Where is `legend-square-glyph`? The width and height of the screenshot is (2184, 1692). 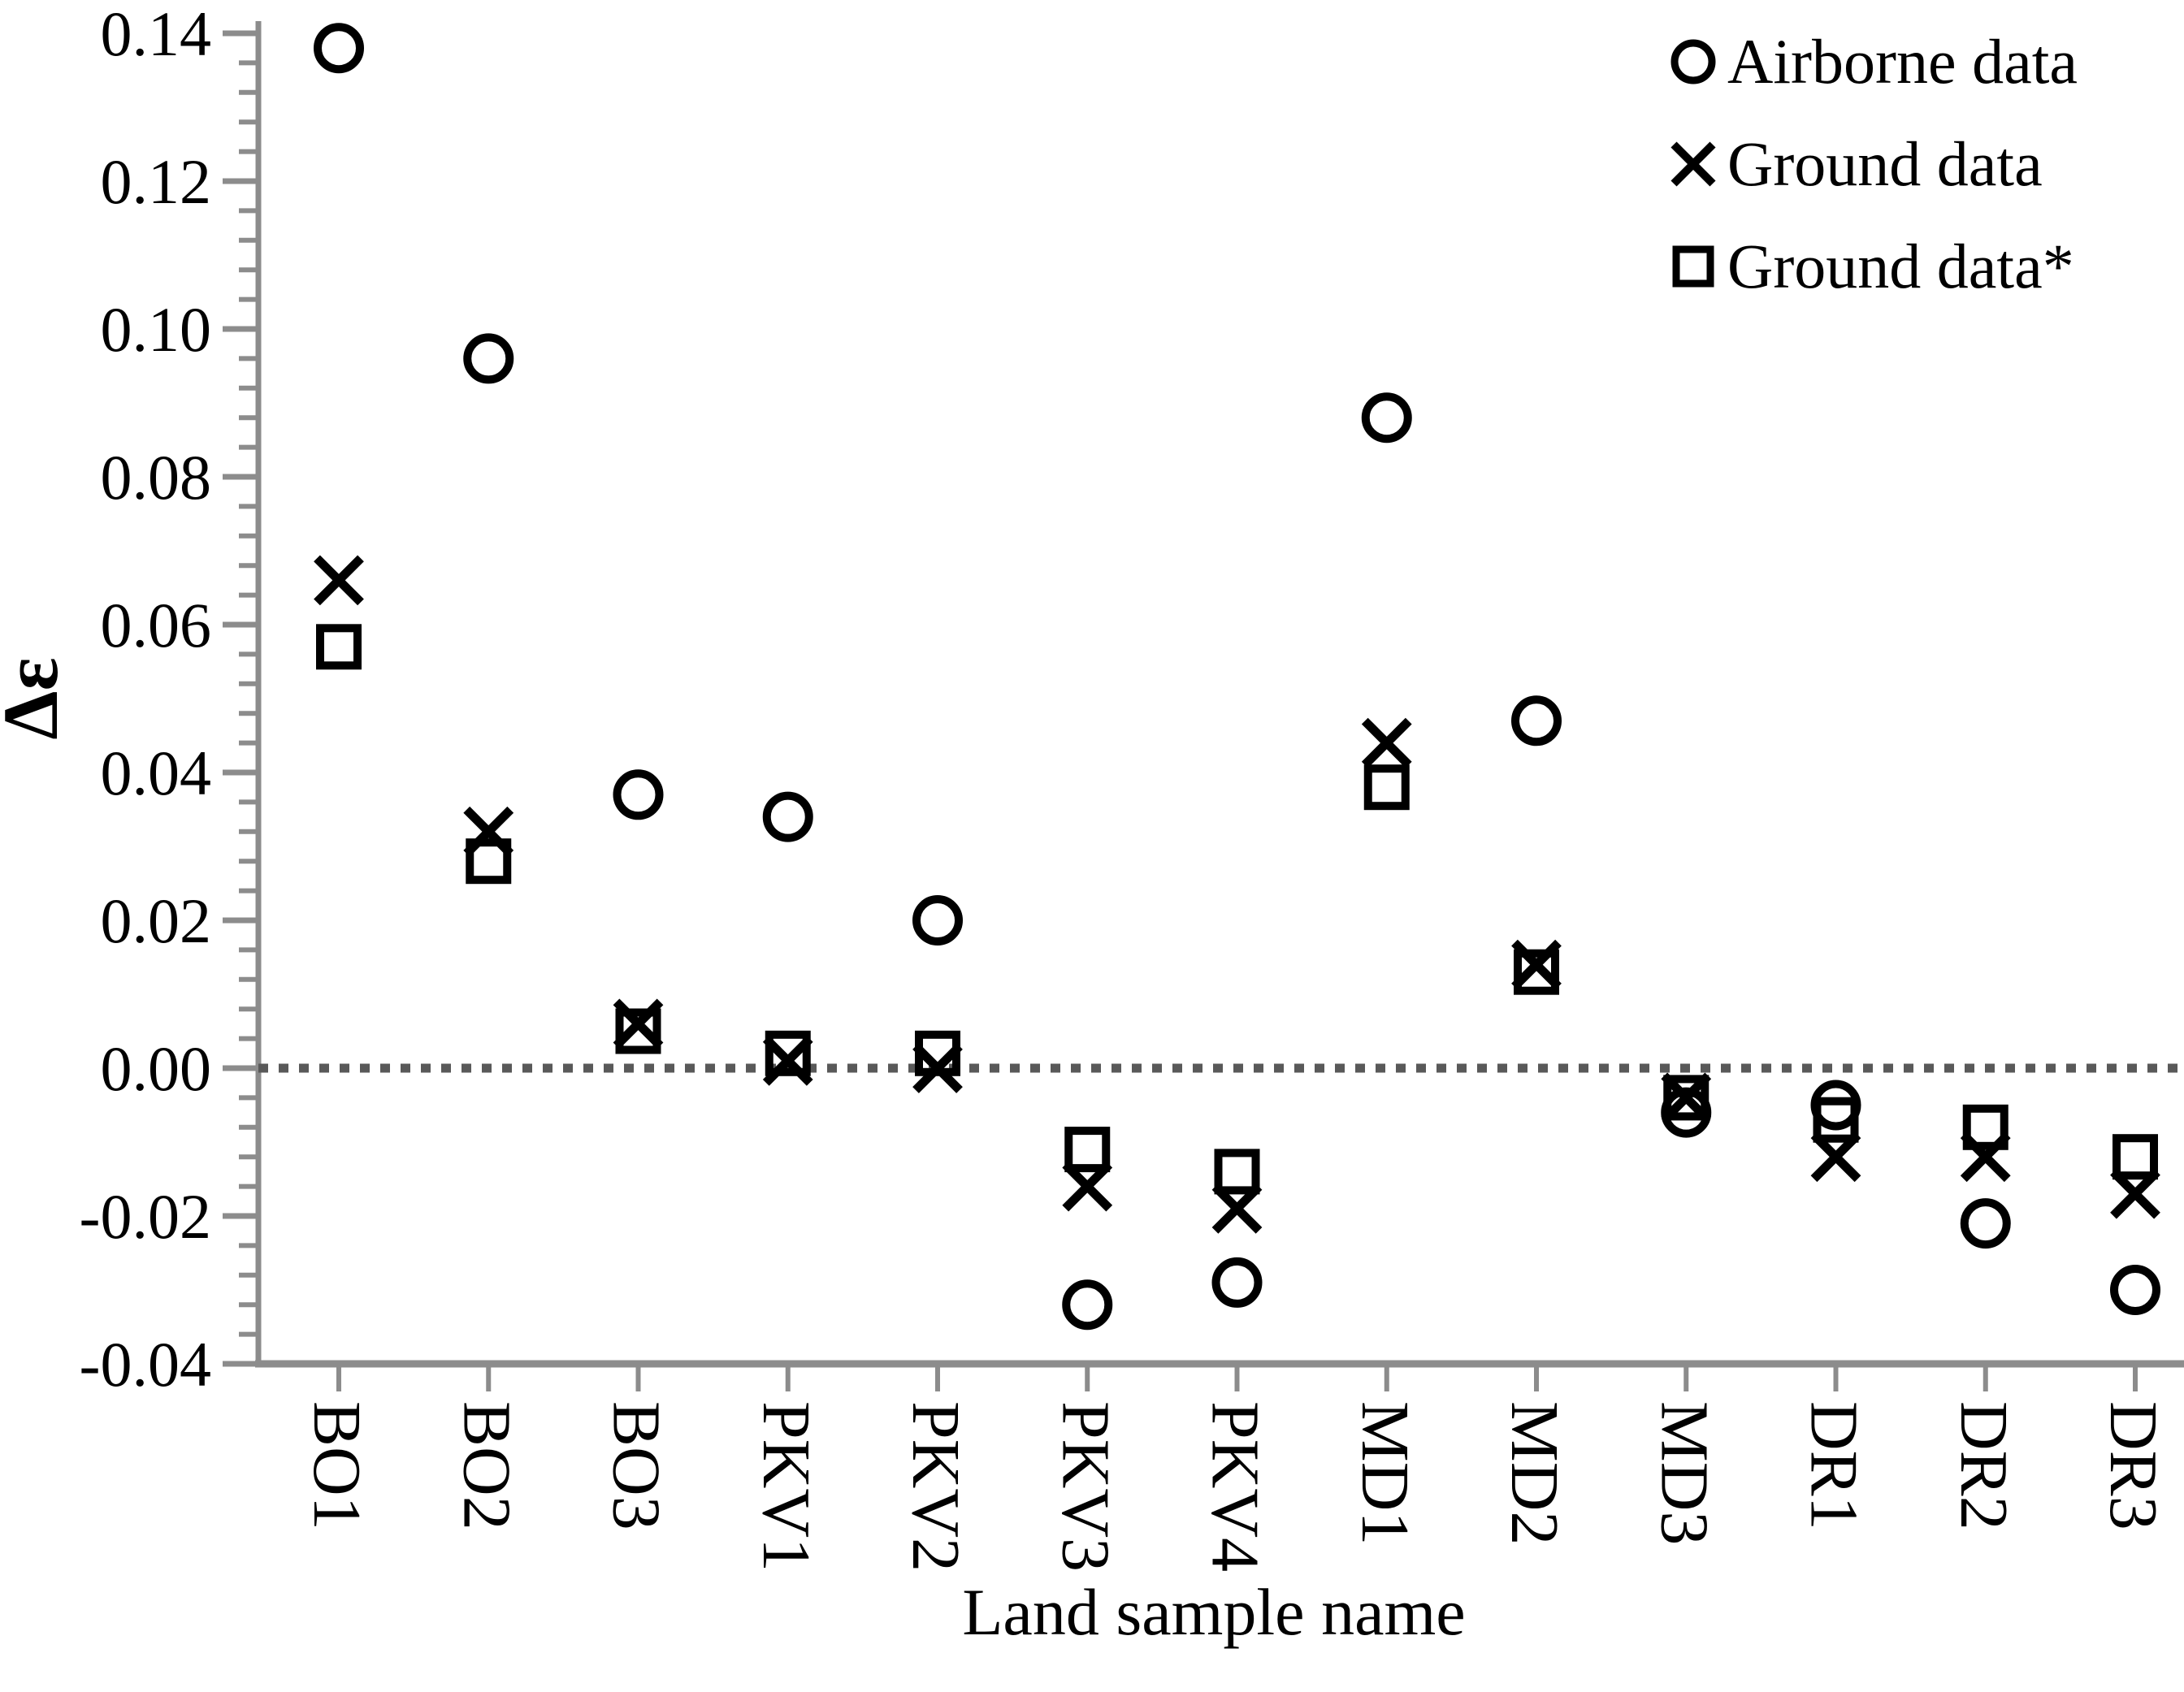 legend-square-glyph is located at coordinates (1693, 266).